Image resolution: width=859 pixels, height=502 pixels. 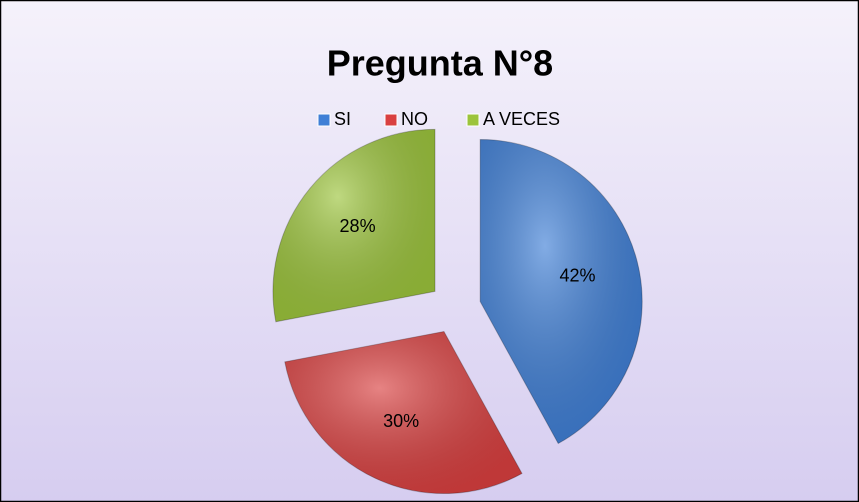 I want to click on data-label: 42%, so click(x=577, y=275).